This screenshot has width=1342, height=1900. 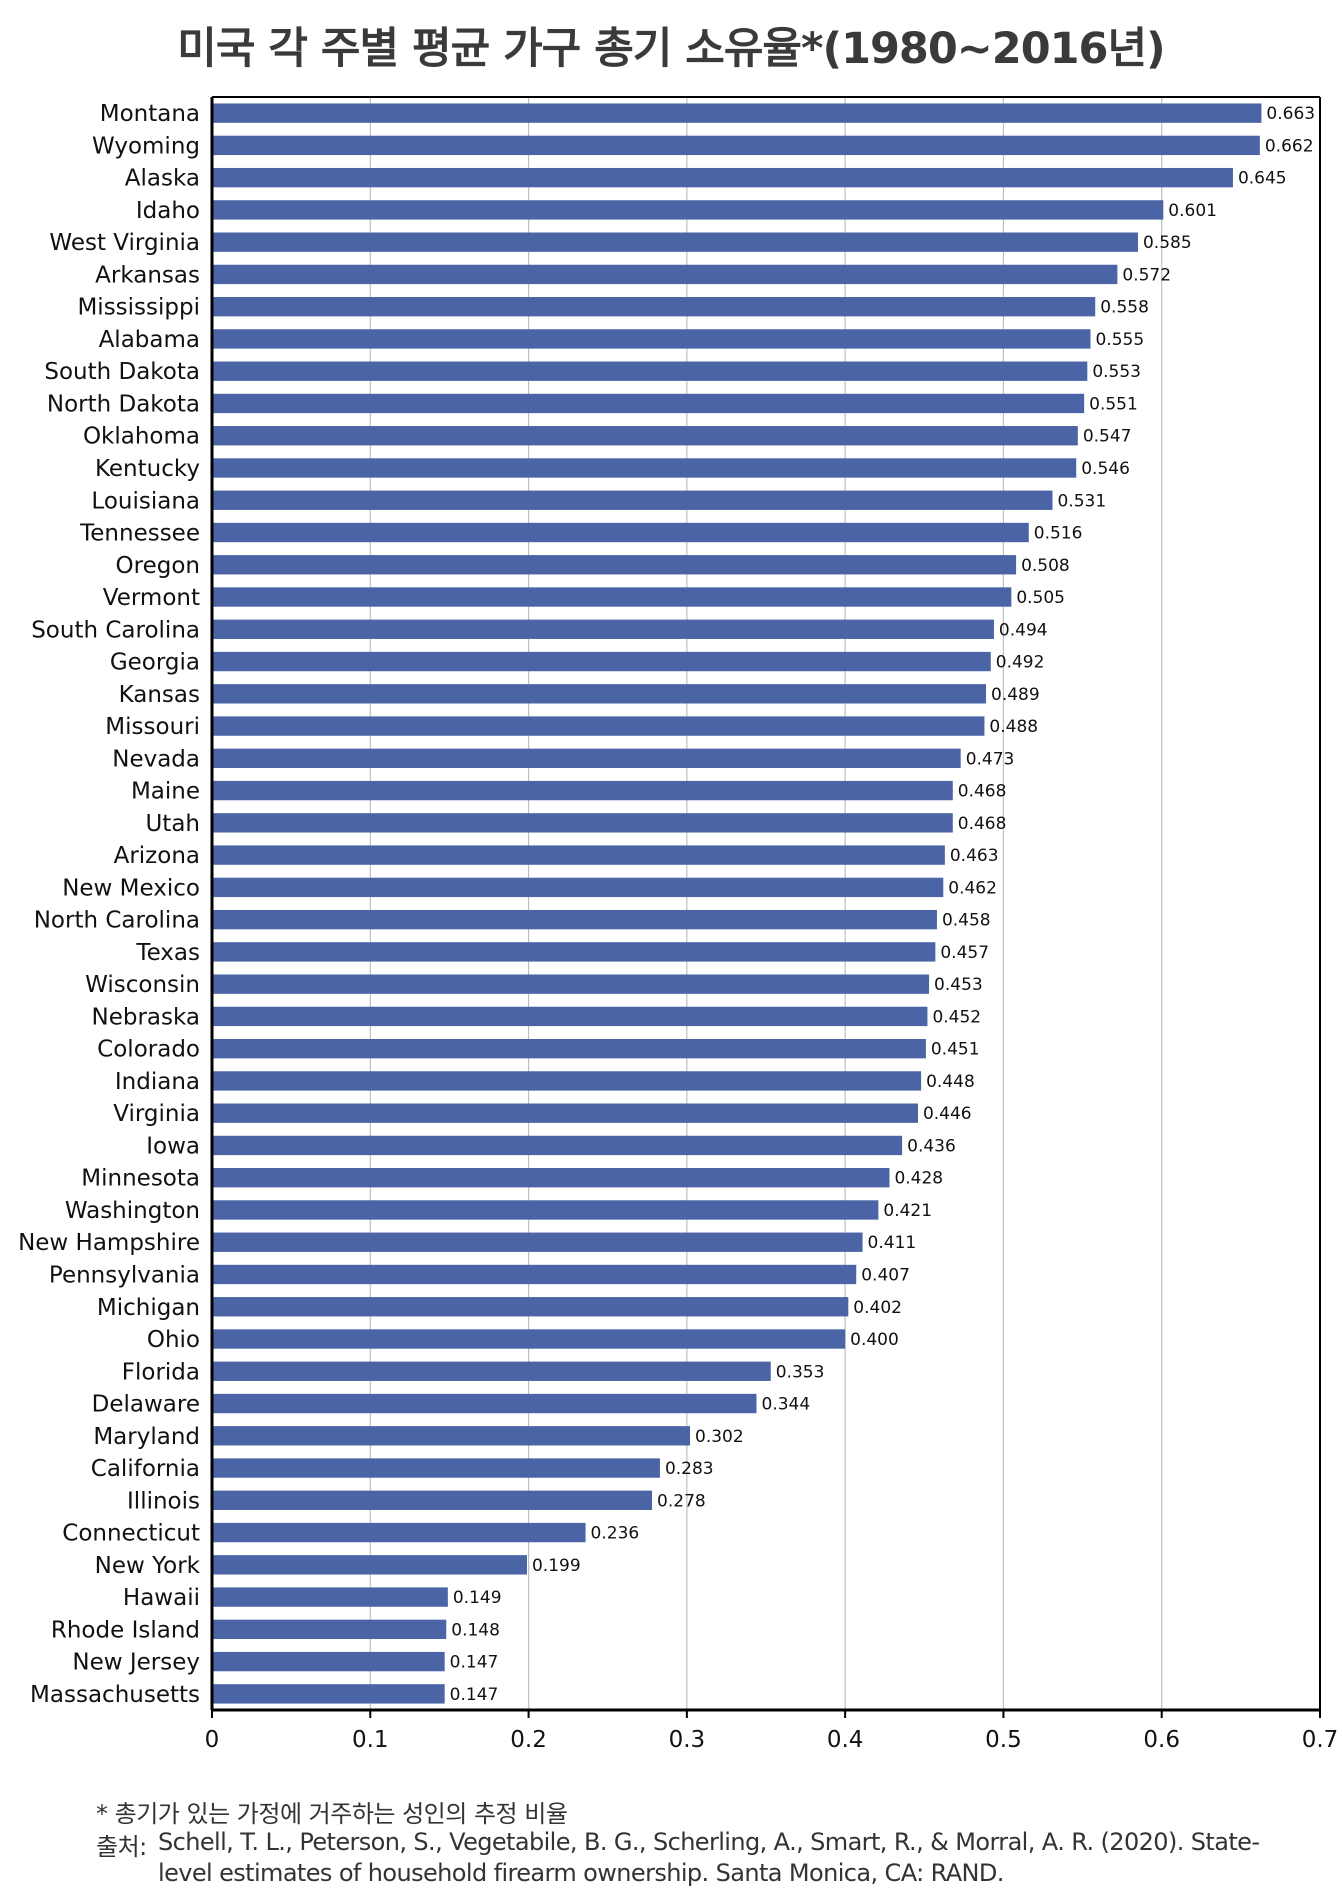 What do you see at coordinates (1003, 1740) in the screenshot?
I see `x-tick-label: 0.5` at bounding box center [1003, 1740].